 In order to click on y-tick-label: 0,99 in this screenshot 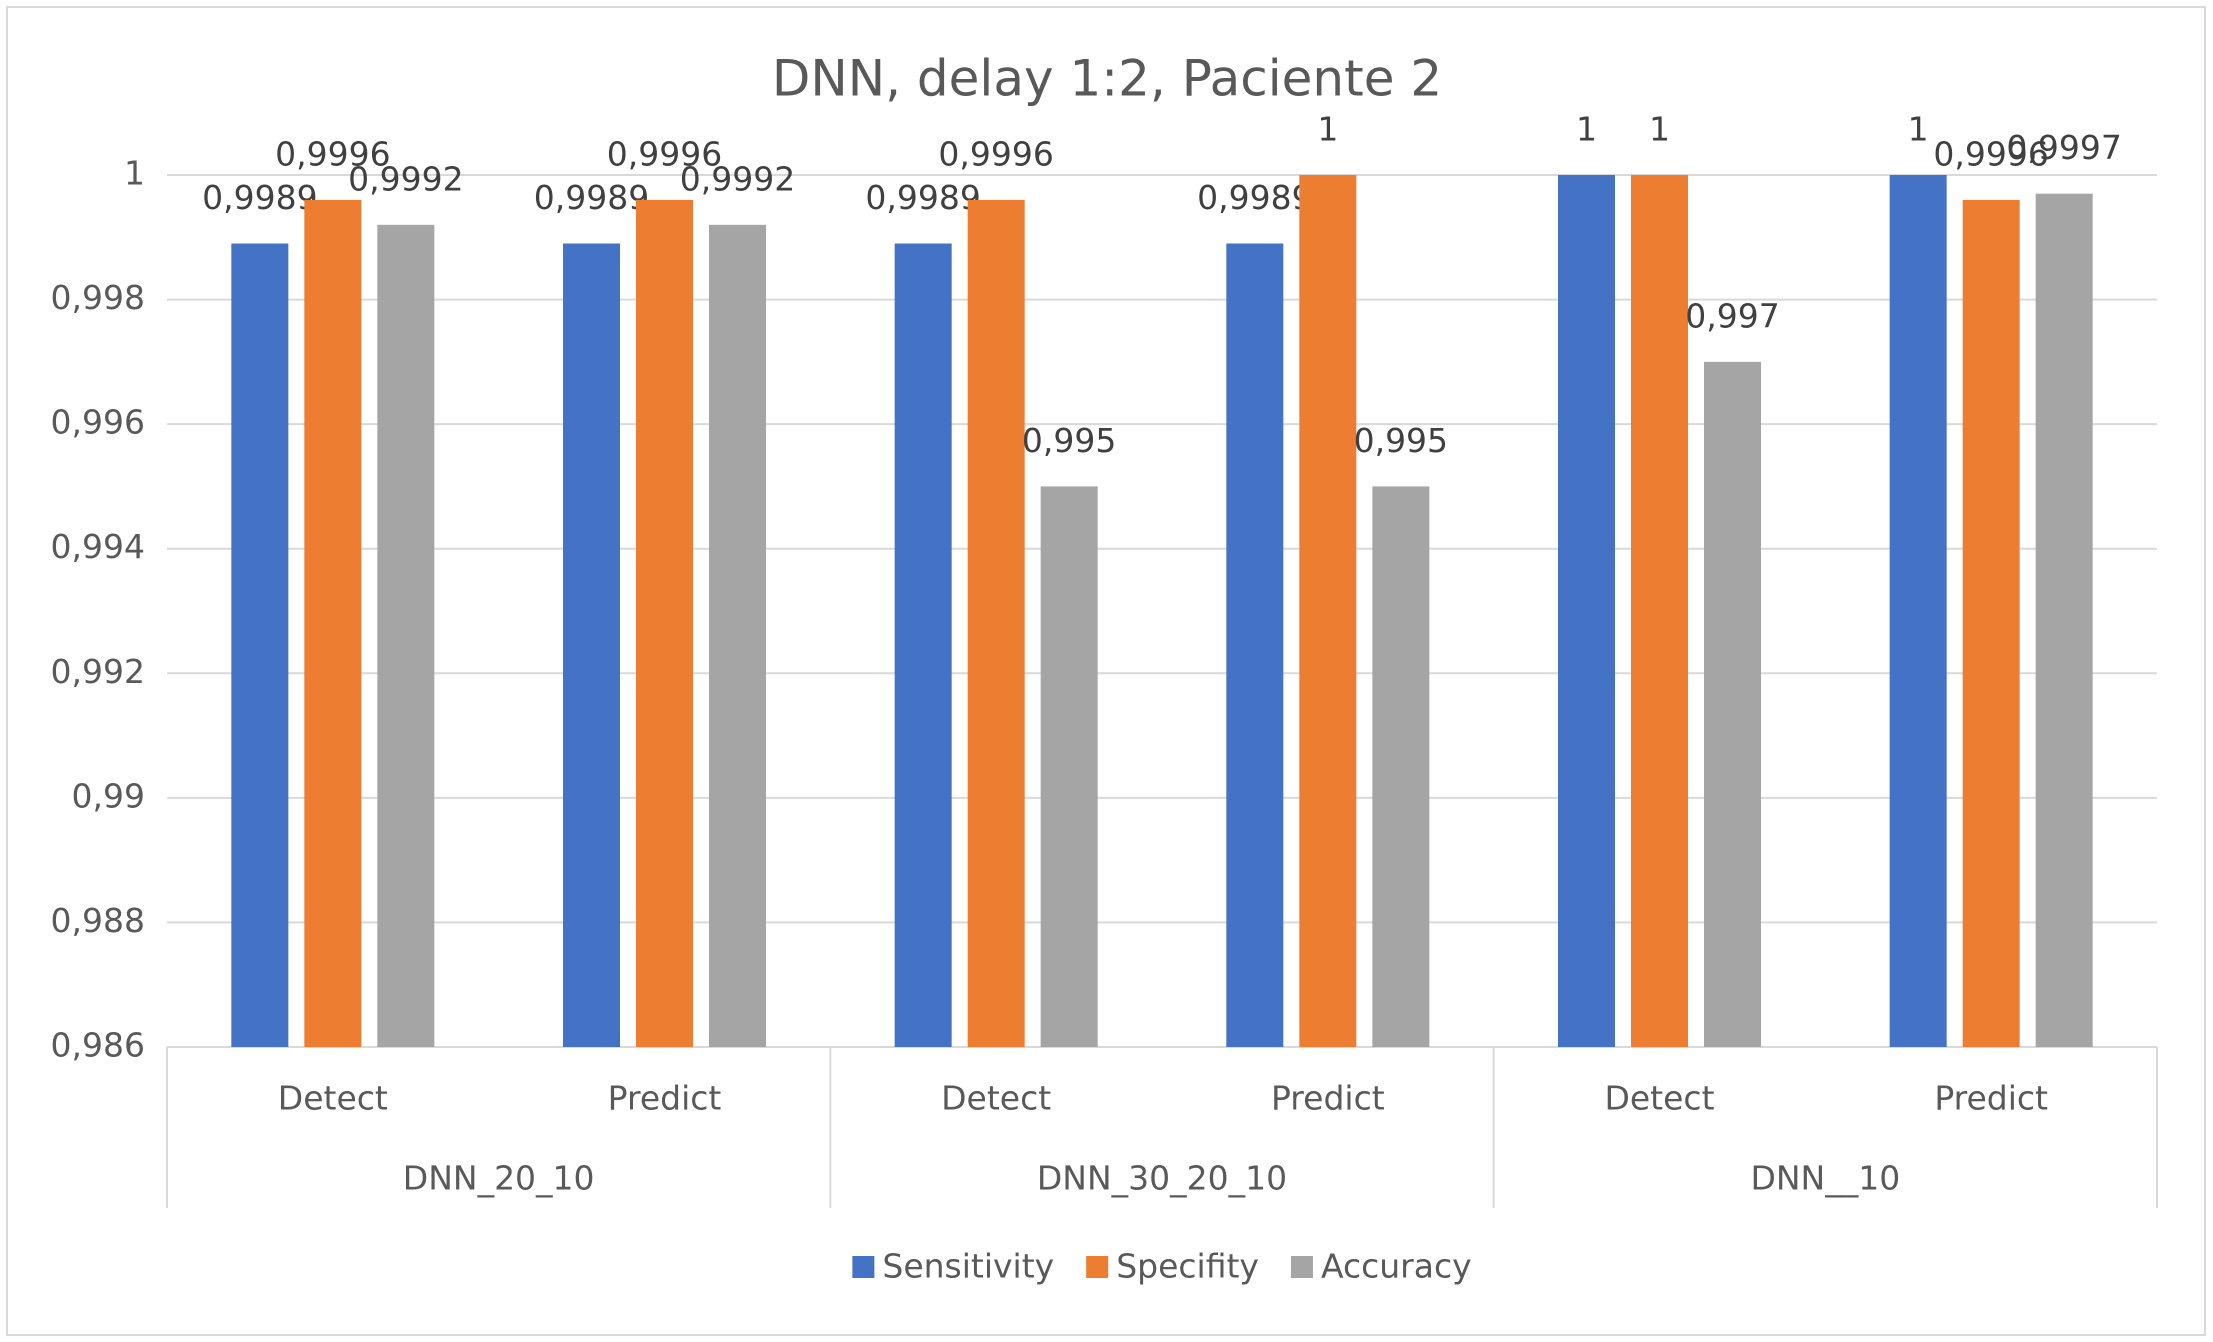, I will do `click(108, 795)`.